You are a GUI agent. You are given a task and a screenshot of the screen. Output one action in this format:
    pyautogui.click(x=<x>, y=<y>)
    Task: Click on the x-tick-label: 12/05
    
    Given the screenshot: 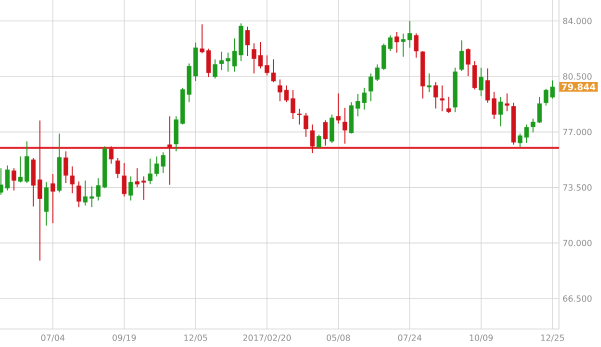 What is the action you would take?
    pyautogui.click(x=196, y=338)
    